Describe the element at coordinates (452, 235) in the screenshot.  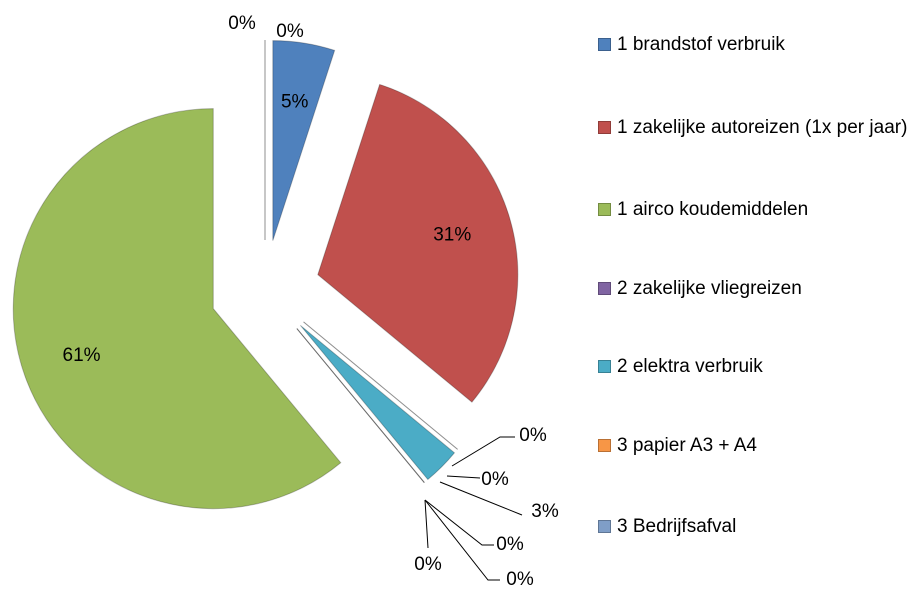
I see `data-label: 31%` at that location.